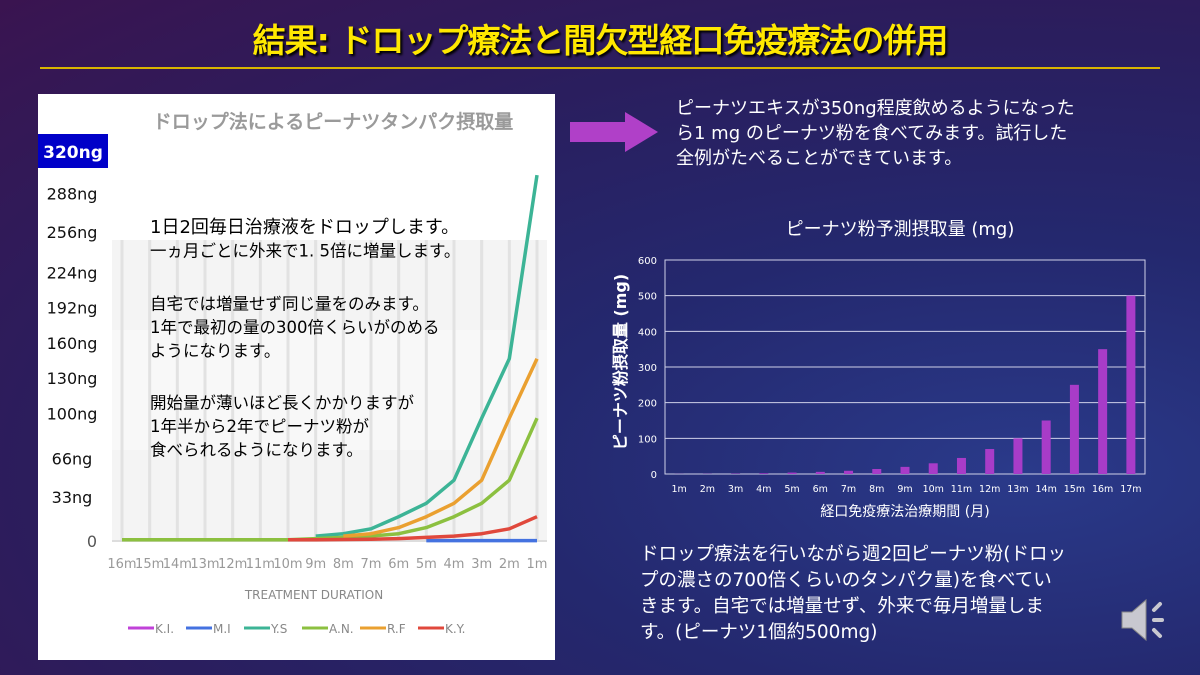 The height and width of the screenshot is (675, 1200). Describe the element at coordinates (304, 227) in the screenshot. I see `annotation-text: 1日2回毎日治療液をドロップします。` at that location.